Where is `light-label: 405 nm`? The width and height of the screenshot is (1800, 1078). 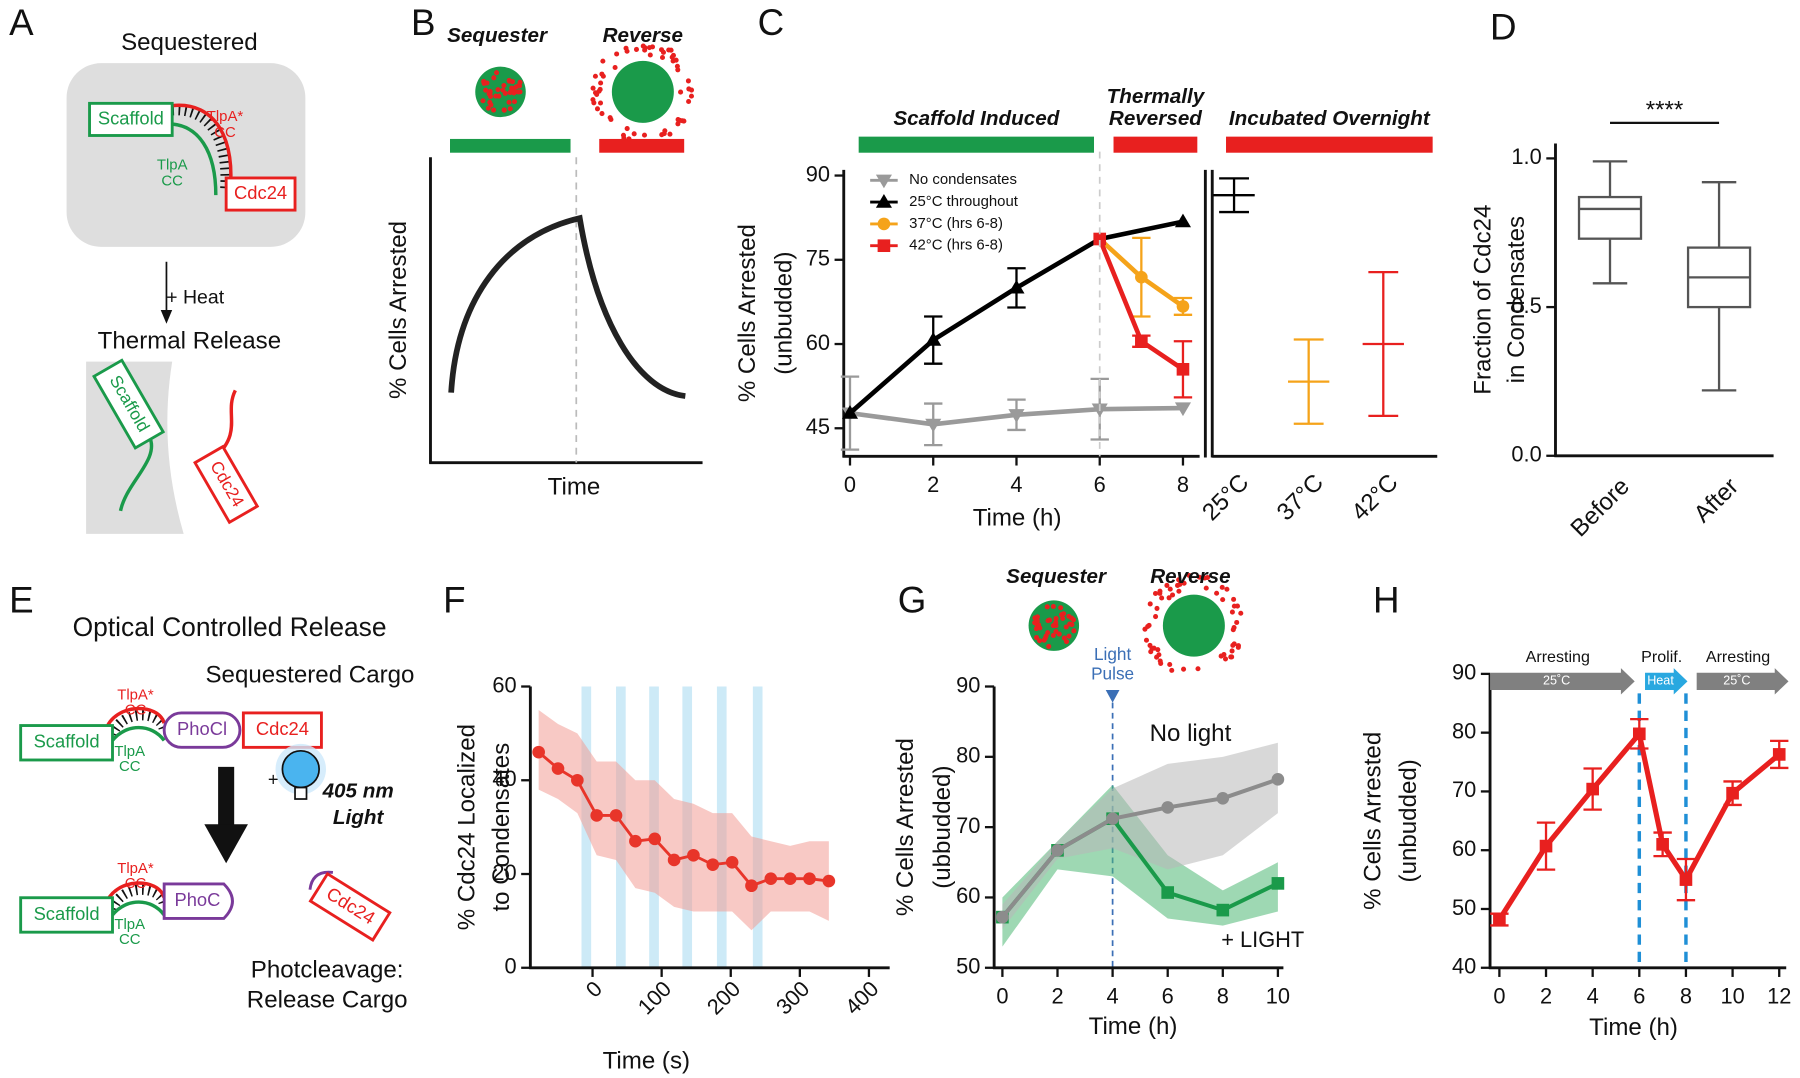 light-label: 405 nm is located at coordinates (358, 791).